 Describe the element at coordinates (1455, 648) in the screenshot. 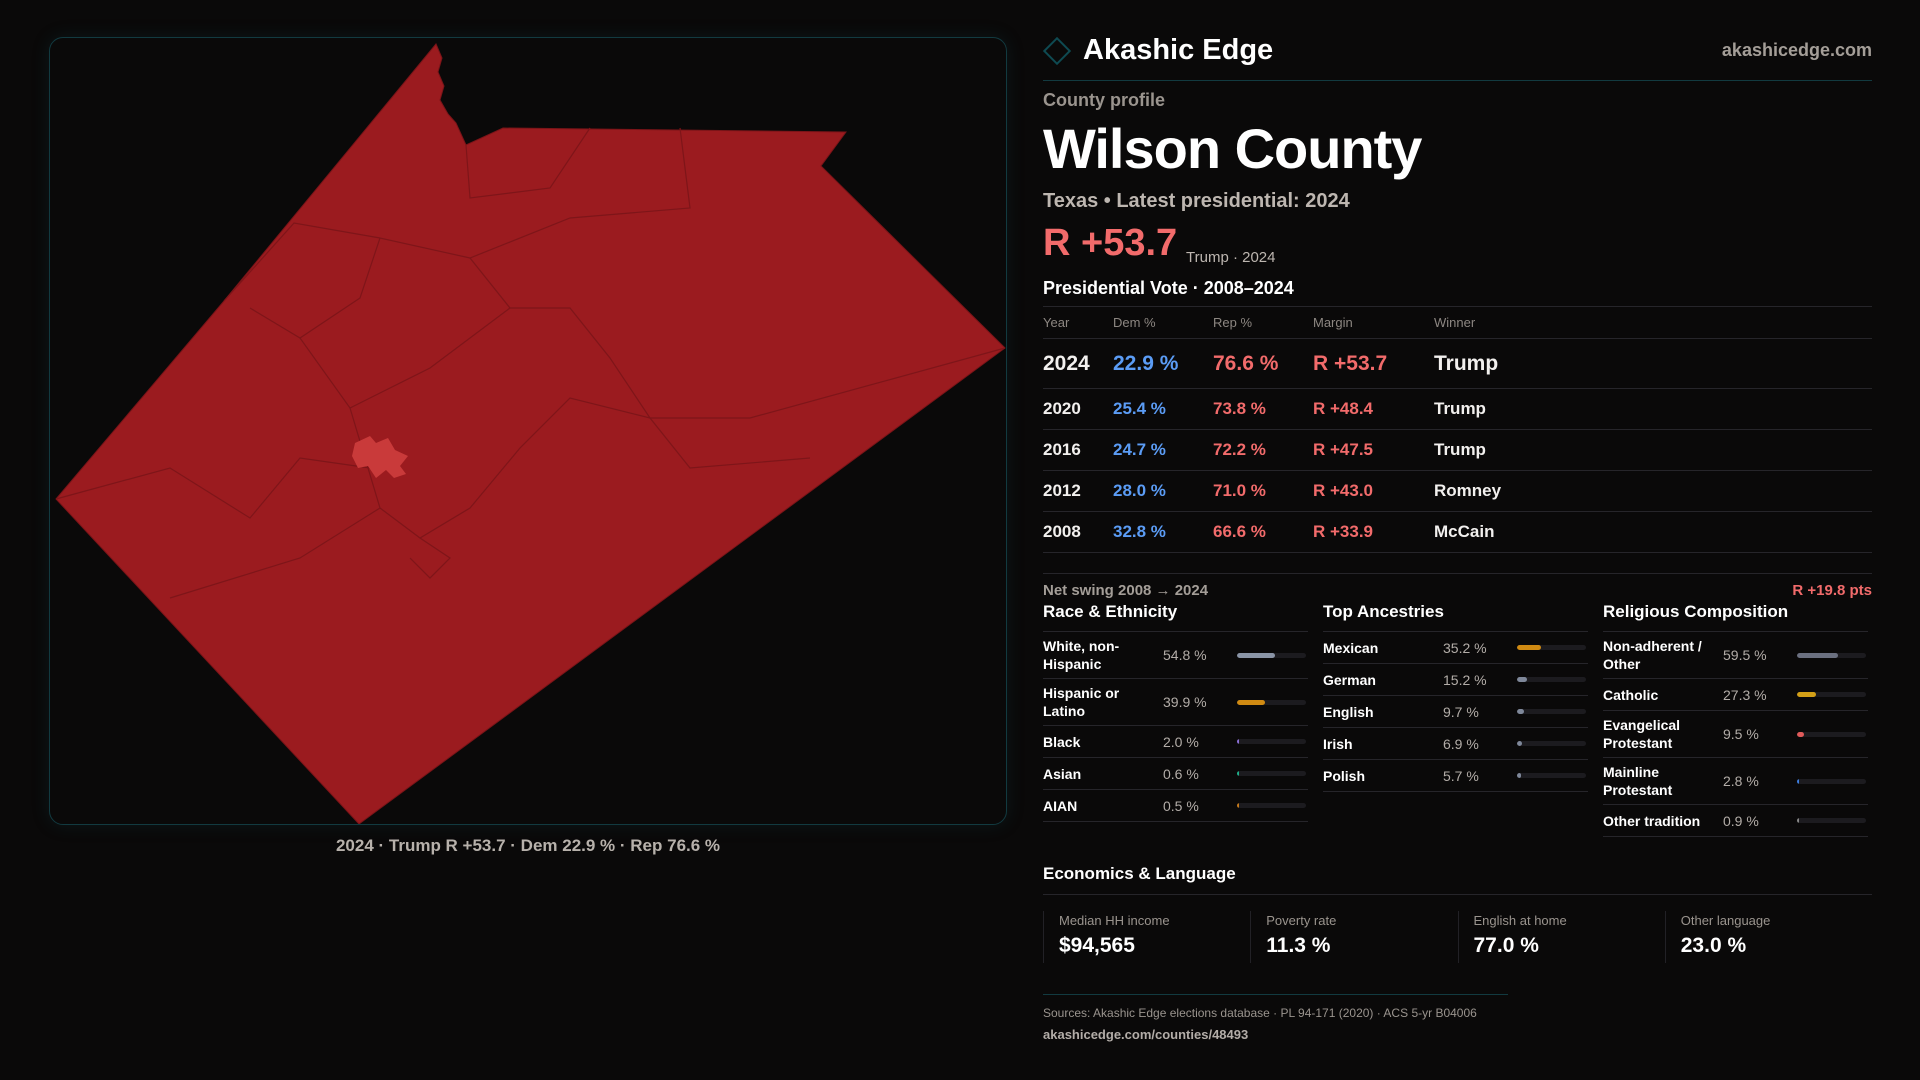

I see `stat-row: Mexican 35.2 %` at that location.